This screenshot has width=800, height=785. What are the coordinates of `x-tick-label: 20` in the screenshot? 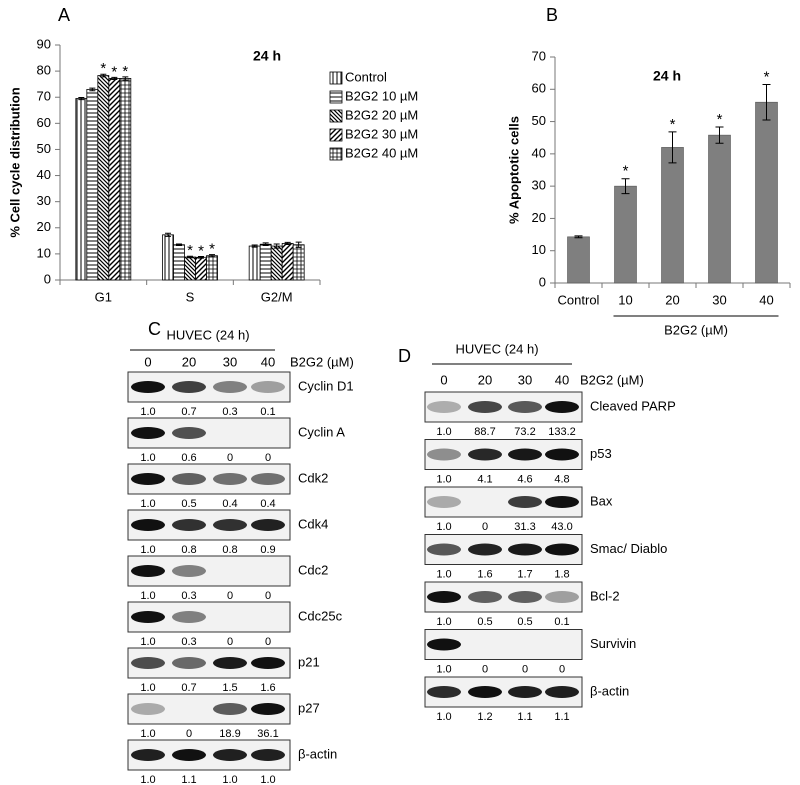 It's located at (672, 299).